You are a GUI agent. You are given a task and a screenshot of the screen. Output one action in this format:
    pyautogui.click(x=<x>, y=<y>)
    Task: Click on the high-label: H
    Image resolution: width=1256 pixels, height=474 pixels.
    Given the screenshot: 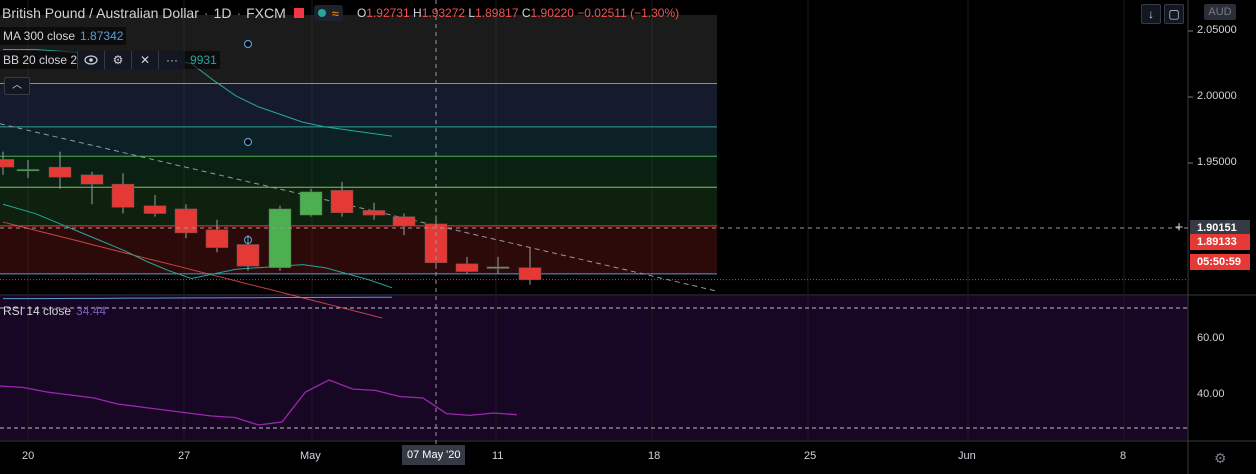 What is the action you would take?
    pyautogui.click(x=417, y=13)
    